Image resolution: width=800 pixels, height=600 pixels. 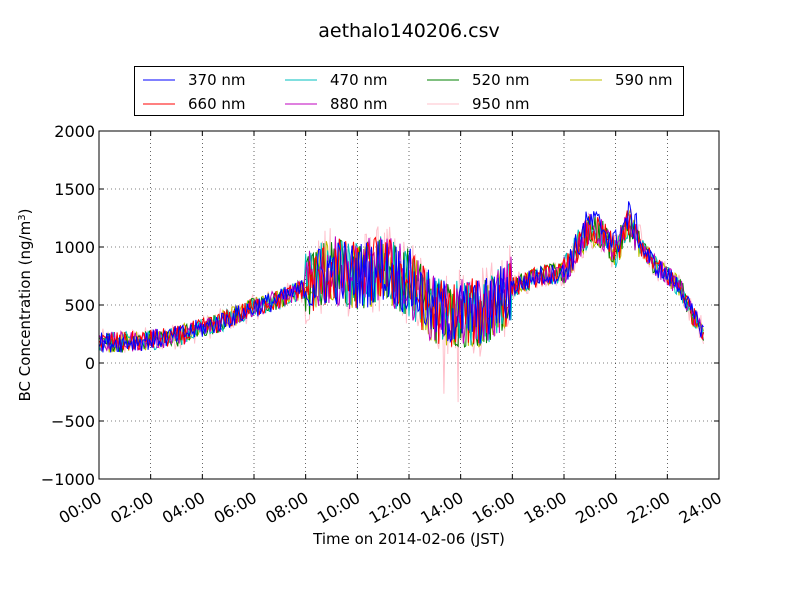 What do you see at coordinates (700, 508) in the screenshot?
I see `x-tick-label: 24:00` at bounding box center [700, 508].